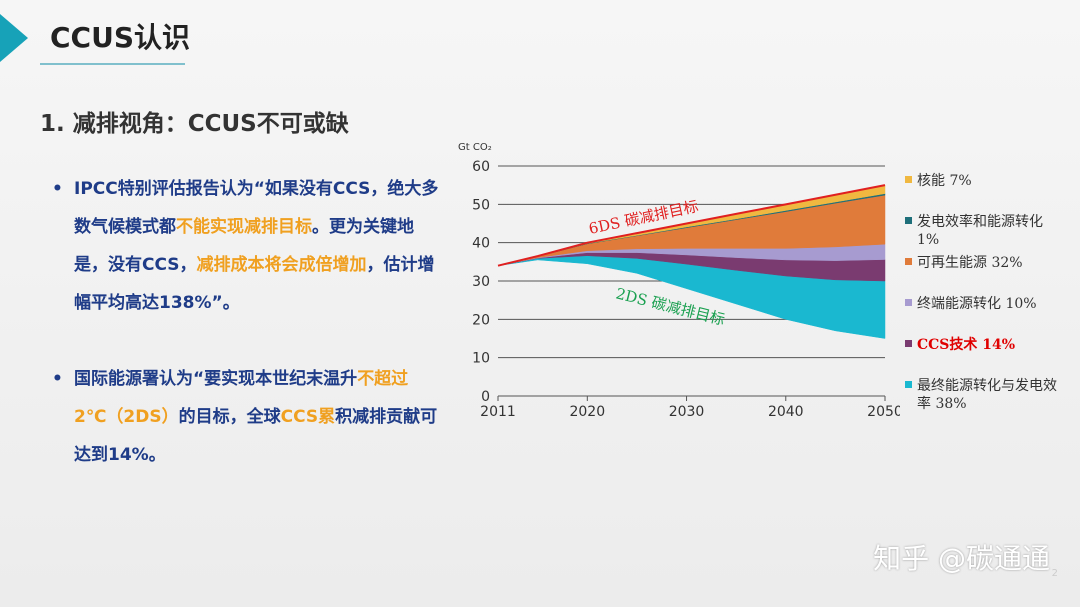 This screenshot has width=1080, height=607. What do you see at coordinates (977, 304) in the screenshot?
I see `legend-label: 终端能源转化 10%` at bounding box center [977, 304].